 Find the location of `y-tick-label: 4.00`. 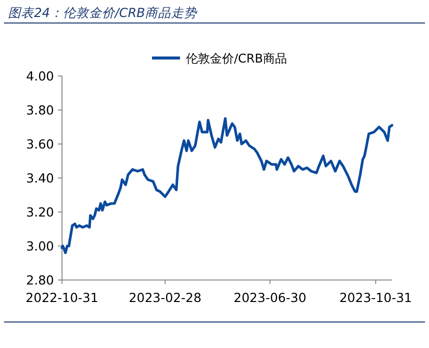

y-tick-label: 4.00 is located at coordinates (40, 76).